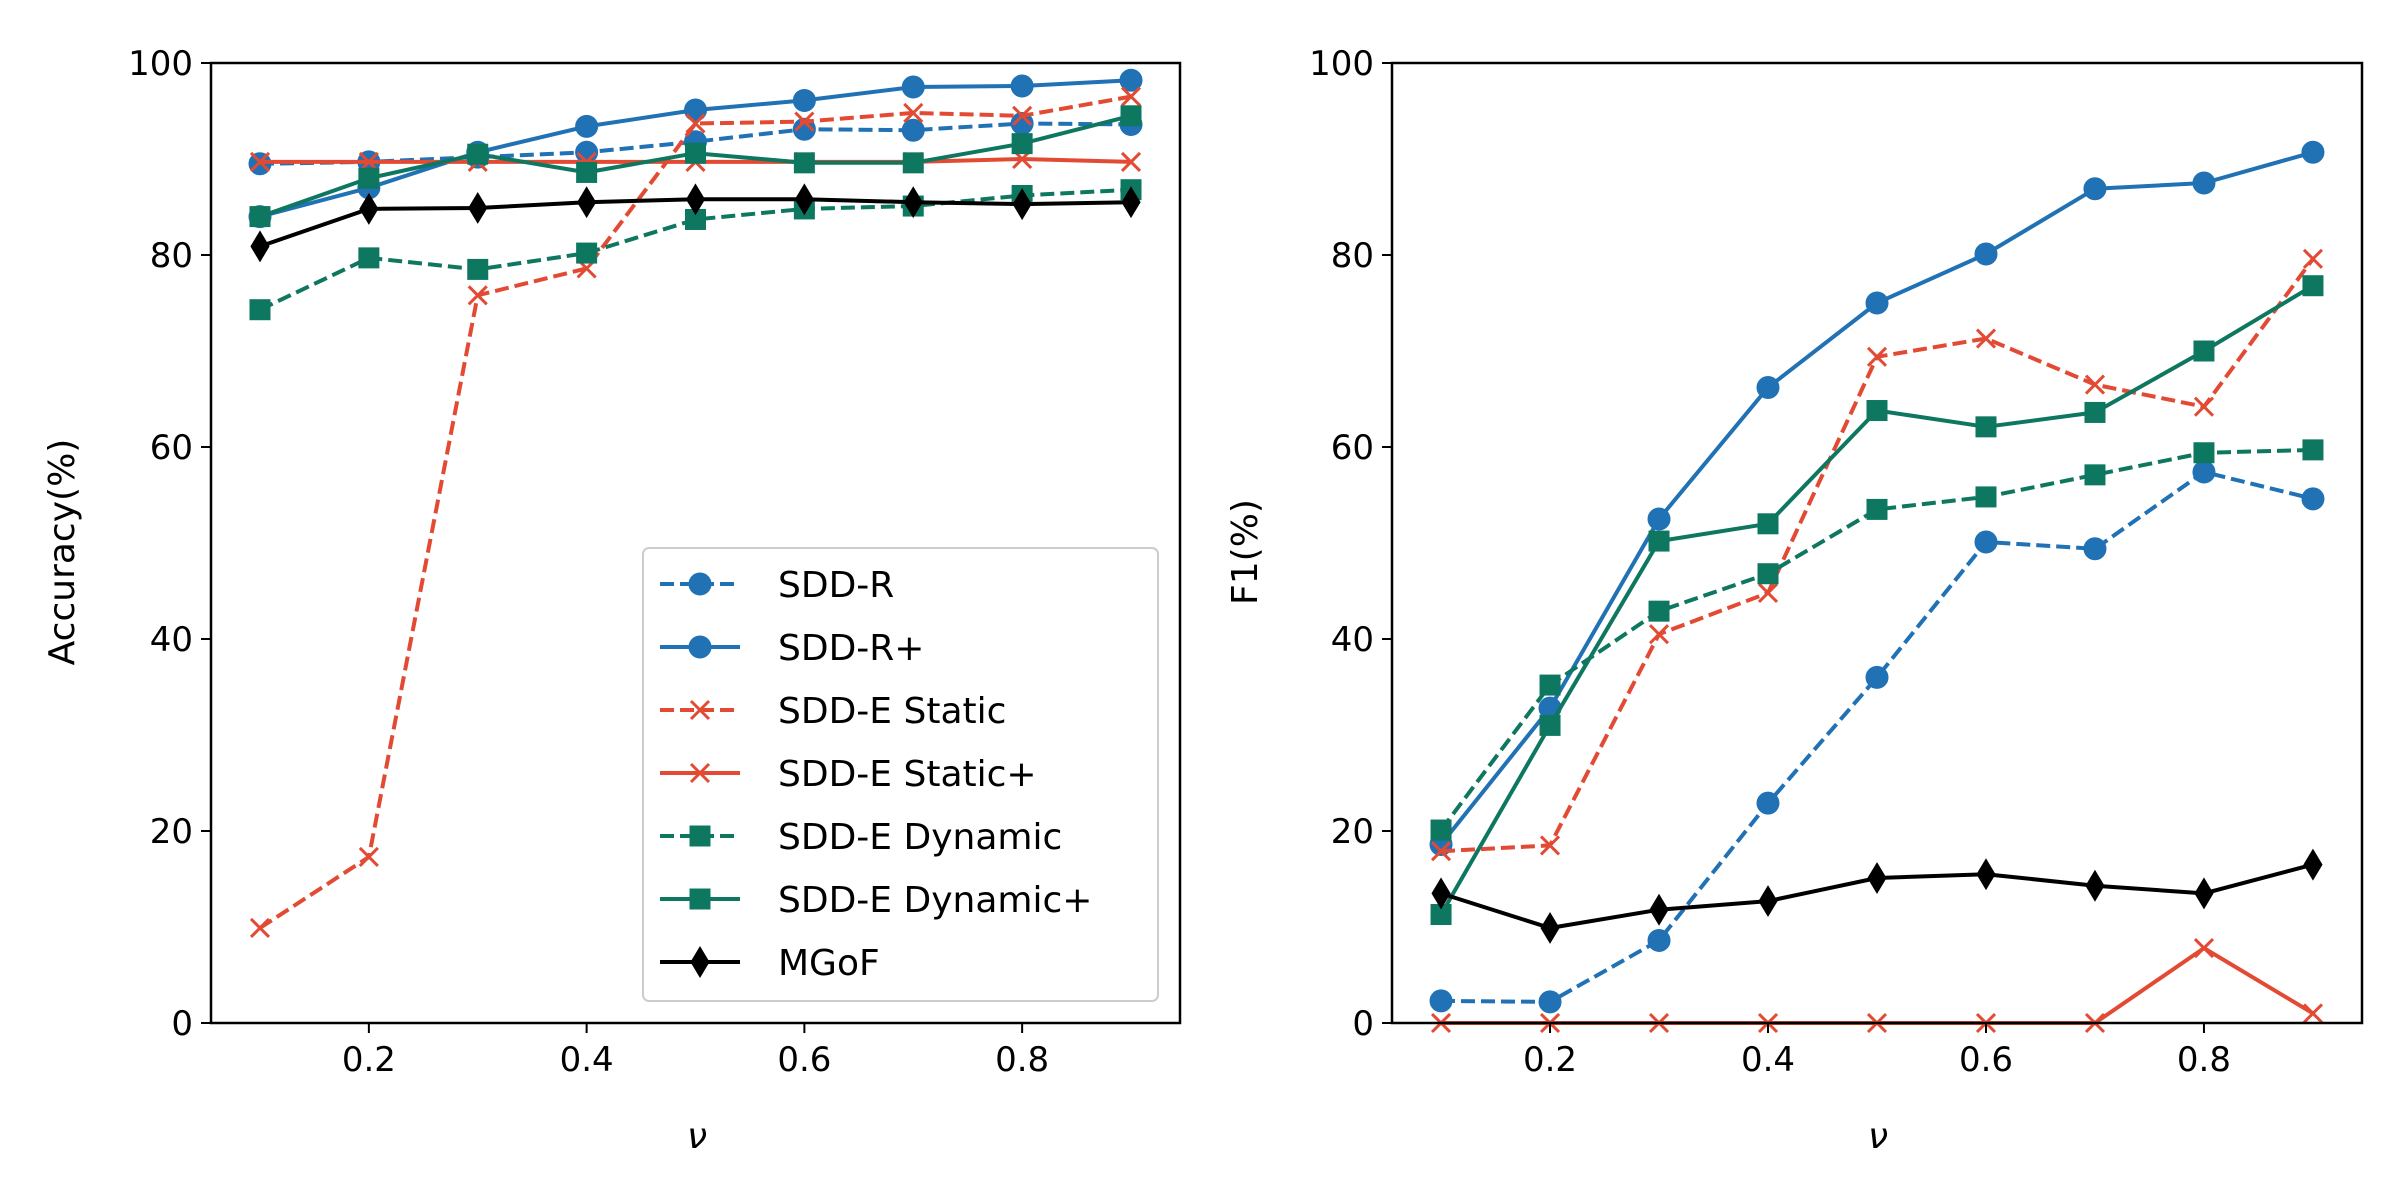 Image resolution: width=2400 pixels, height=1200 pixels. I want to click on accuracy-line-sdd-e-dynamic, so click(695, 249).